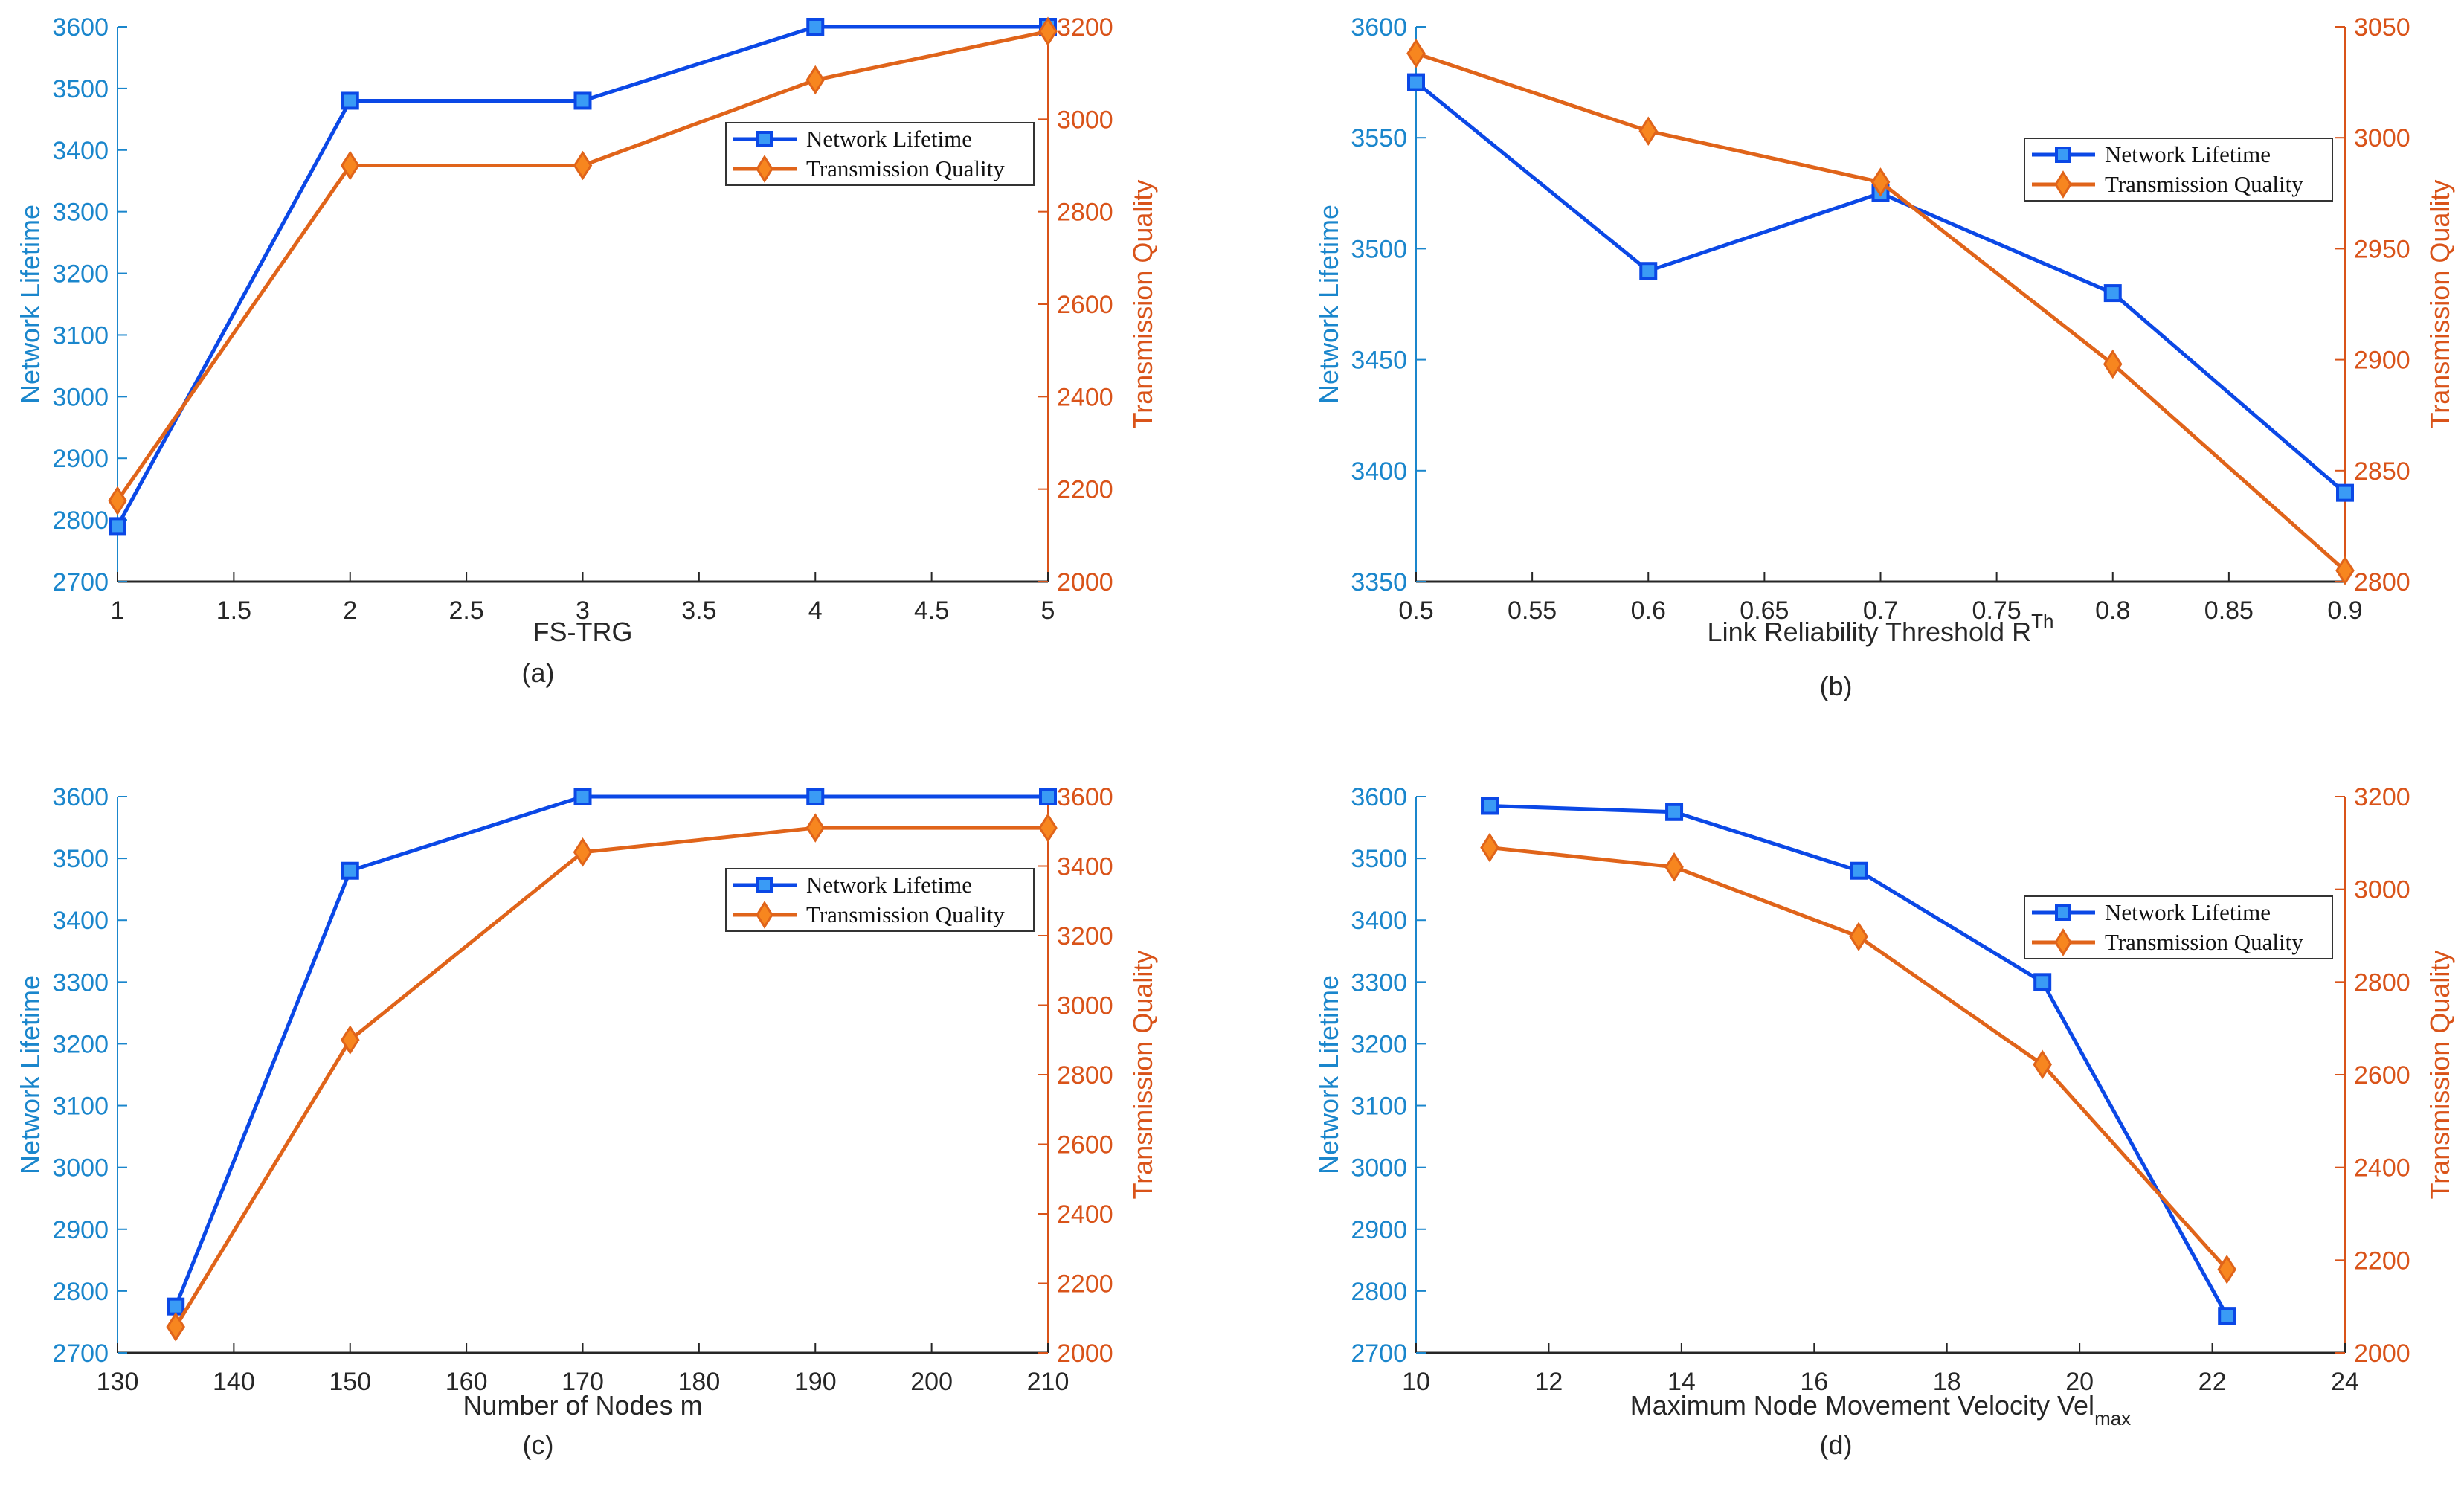  I want to click on x-tick-label: 200, so click(931, 1382).